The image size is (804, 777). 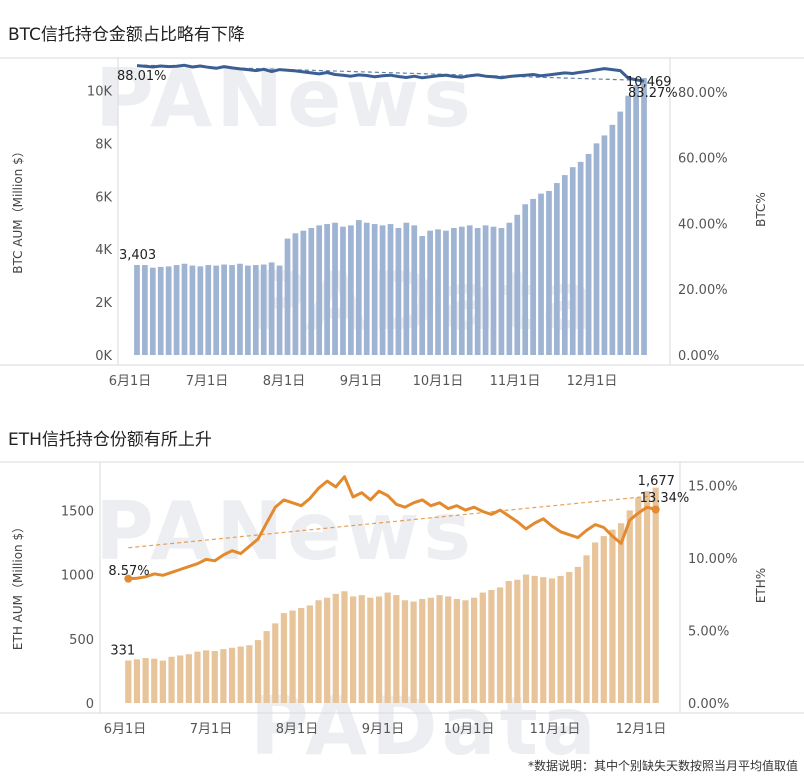 I want to click on footnote: *数据说明：其中个别缺失天数按照当月平均值取值, so click(x=662, y=766).